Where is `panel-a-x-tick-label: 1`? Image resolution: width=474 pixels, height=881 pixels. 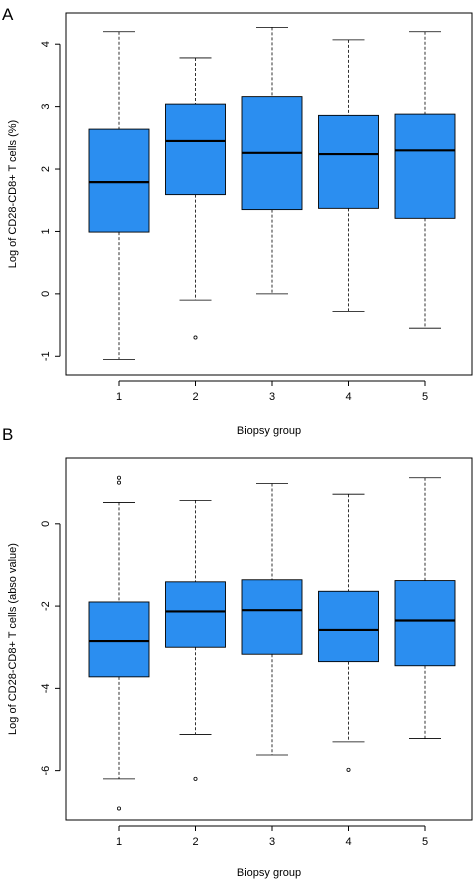
panel-a-x-tick-label: 1 is located at coordinates (119, 397).